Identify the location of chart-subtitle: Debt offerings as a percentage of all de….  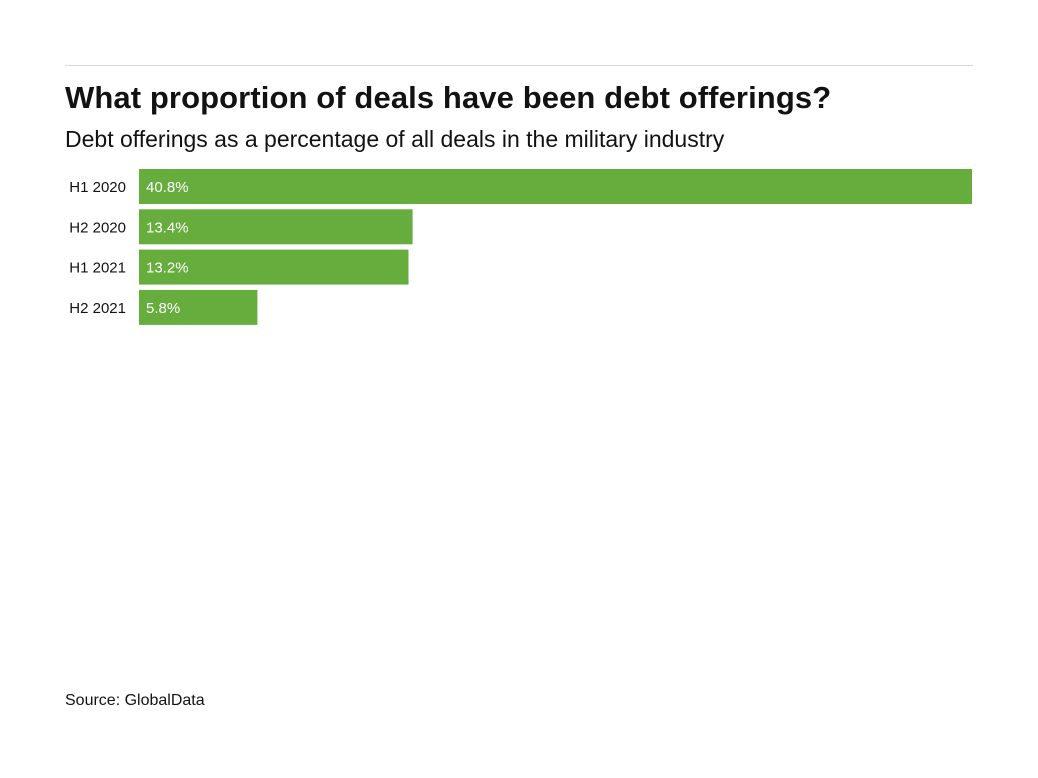
(395, 139).